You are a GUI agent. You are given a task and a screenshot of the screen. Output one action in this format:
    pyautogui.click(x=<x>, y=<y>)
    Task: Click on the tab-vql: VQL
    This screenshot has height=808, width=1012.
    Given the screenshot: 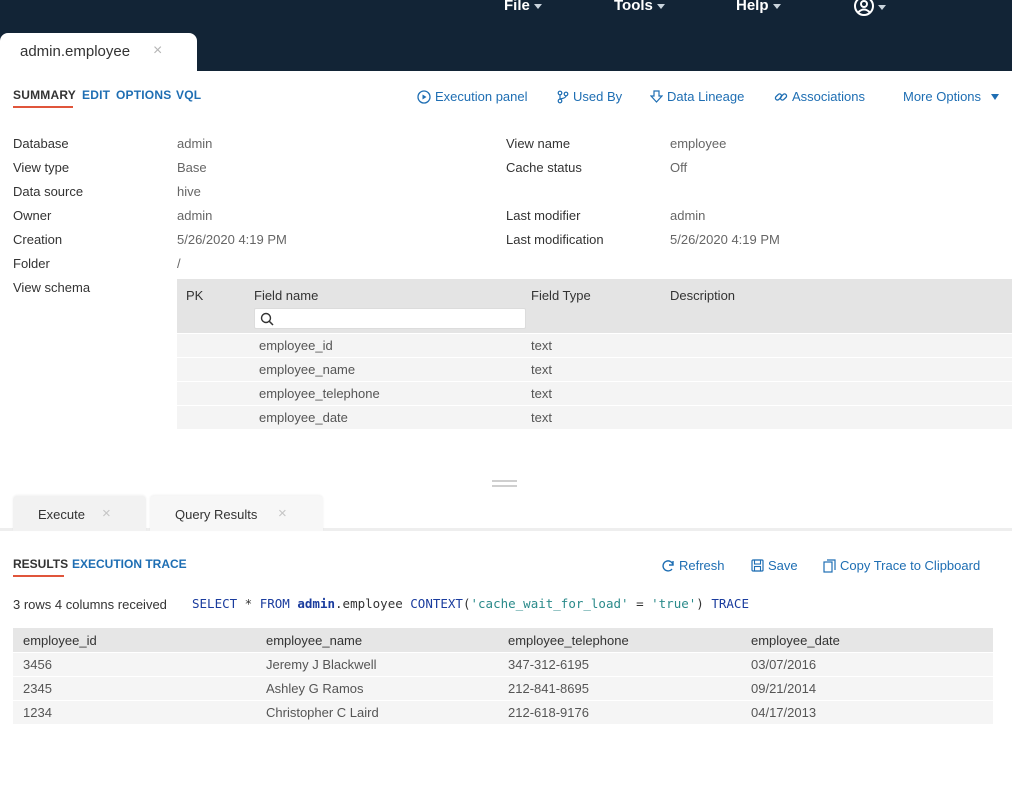 What is the action you would take?
    pyautogui.click(x=189, y=95)
    